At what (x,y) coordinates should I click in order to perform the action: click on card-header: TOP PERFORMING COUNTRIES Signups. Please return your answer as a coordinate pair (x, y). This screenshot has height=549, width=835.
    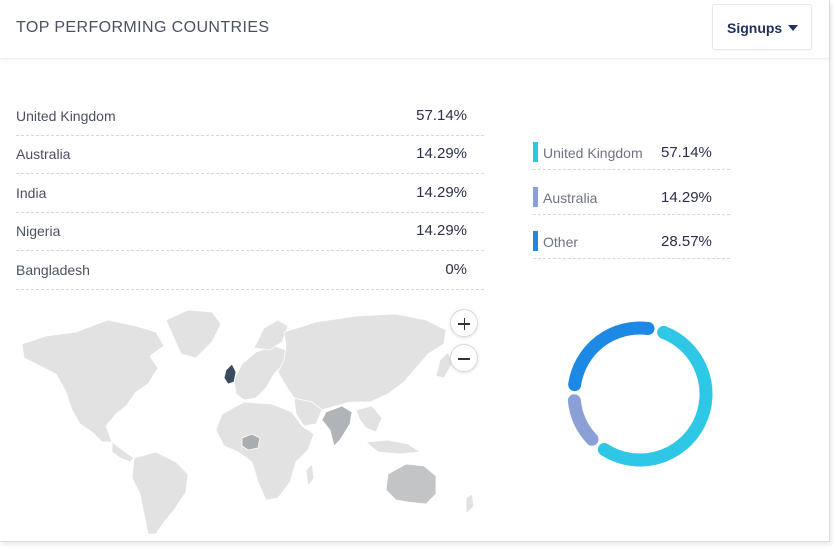
    Looking at the image, I should click on (414, 29).